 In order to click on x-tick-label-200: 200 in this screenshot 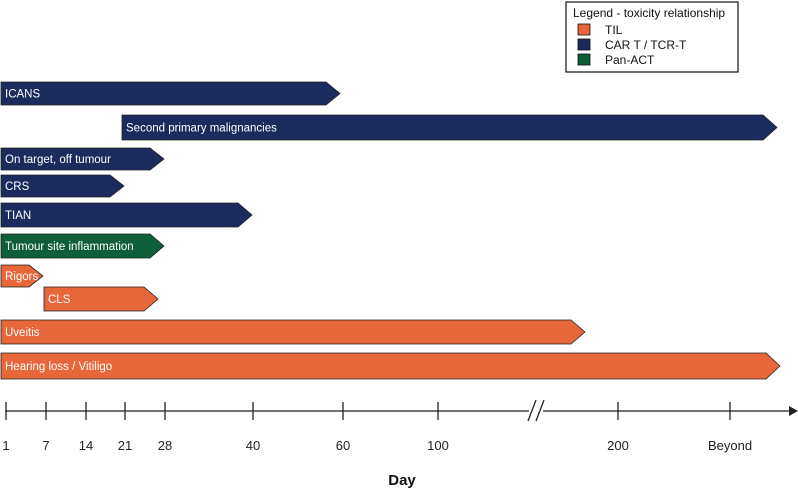, I will do `click(618, 445)`.